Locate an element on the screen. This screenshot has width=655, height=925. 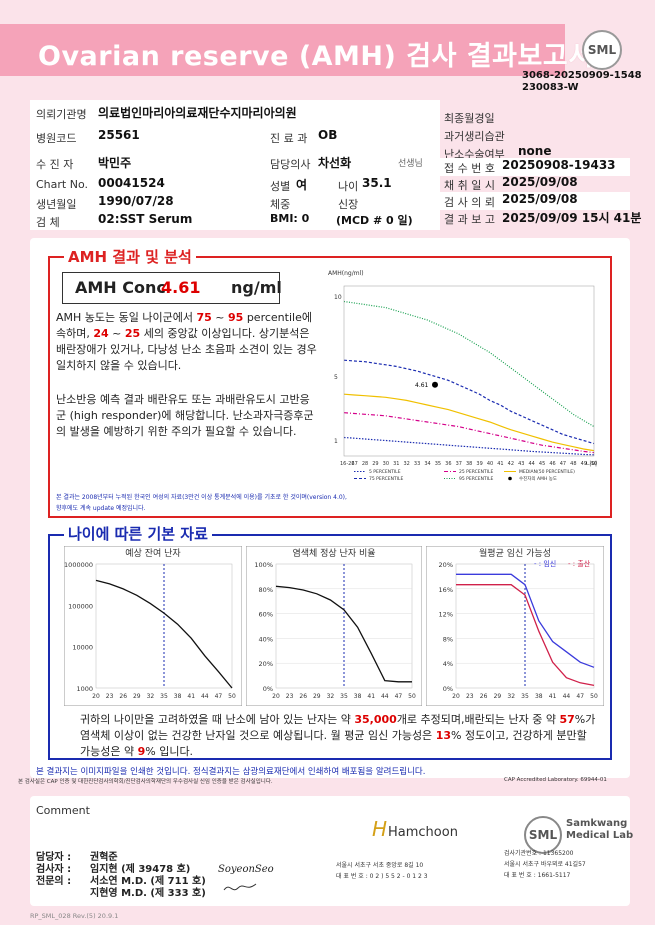
title-banner is located at coordinates (282, 50).